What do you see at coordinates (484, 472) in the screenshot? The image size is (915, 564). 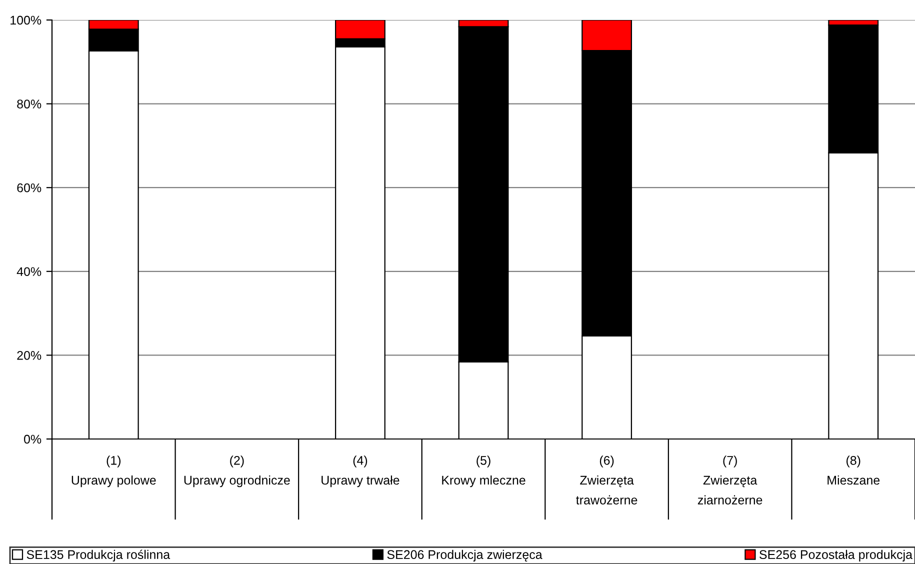 I see `x-tick-label: (5) Krowy mleczne` at bounding box center [484, 472].